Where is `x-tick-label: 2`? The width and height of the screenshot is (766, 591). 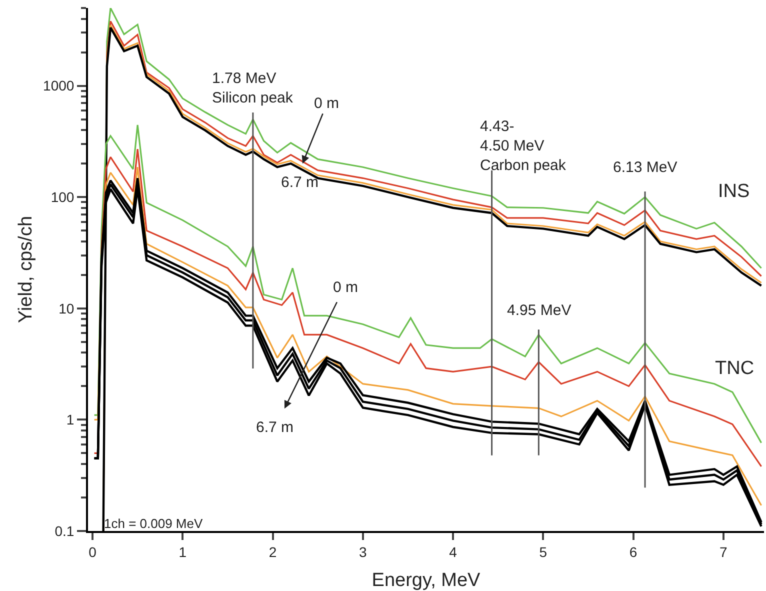
x-tick-label: 2 is located at coordinates (272, 552).